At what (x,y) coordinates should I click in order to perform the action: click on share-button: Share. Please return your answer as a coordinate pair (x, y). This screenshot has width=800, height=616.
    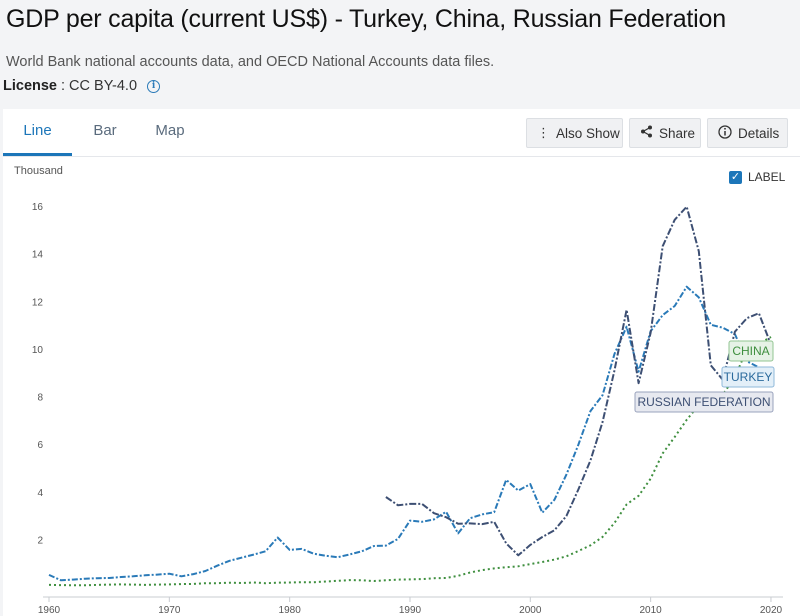
    Looking at the image, I should click on (665, 133).